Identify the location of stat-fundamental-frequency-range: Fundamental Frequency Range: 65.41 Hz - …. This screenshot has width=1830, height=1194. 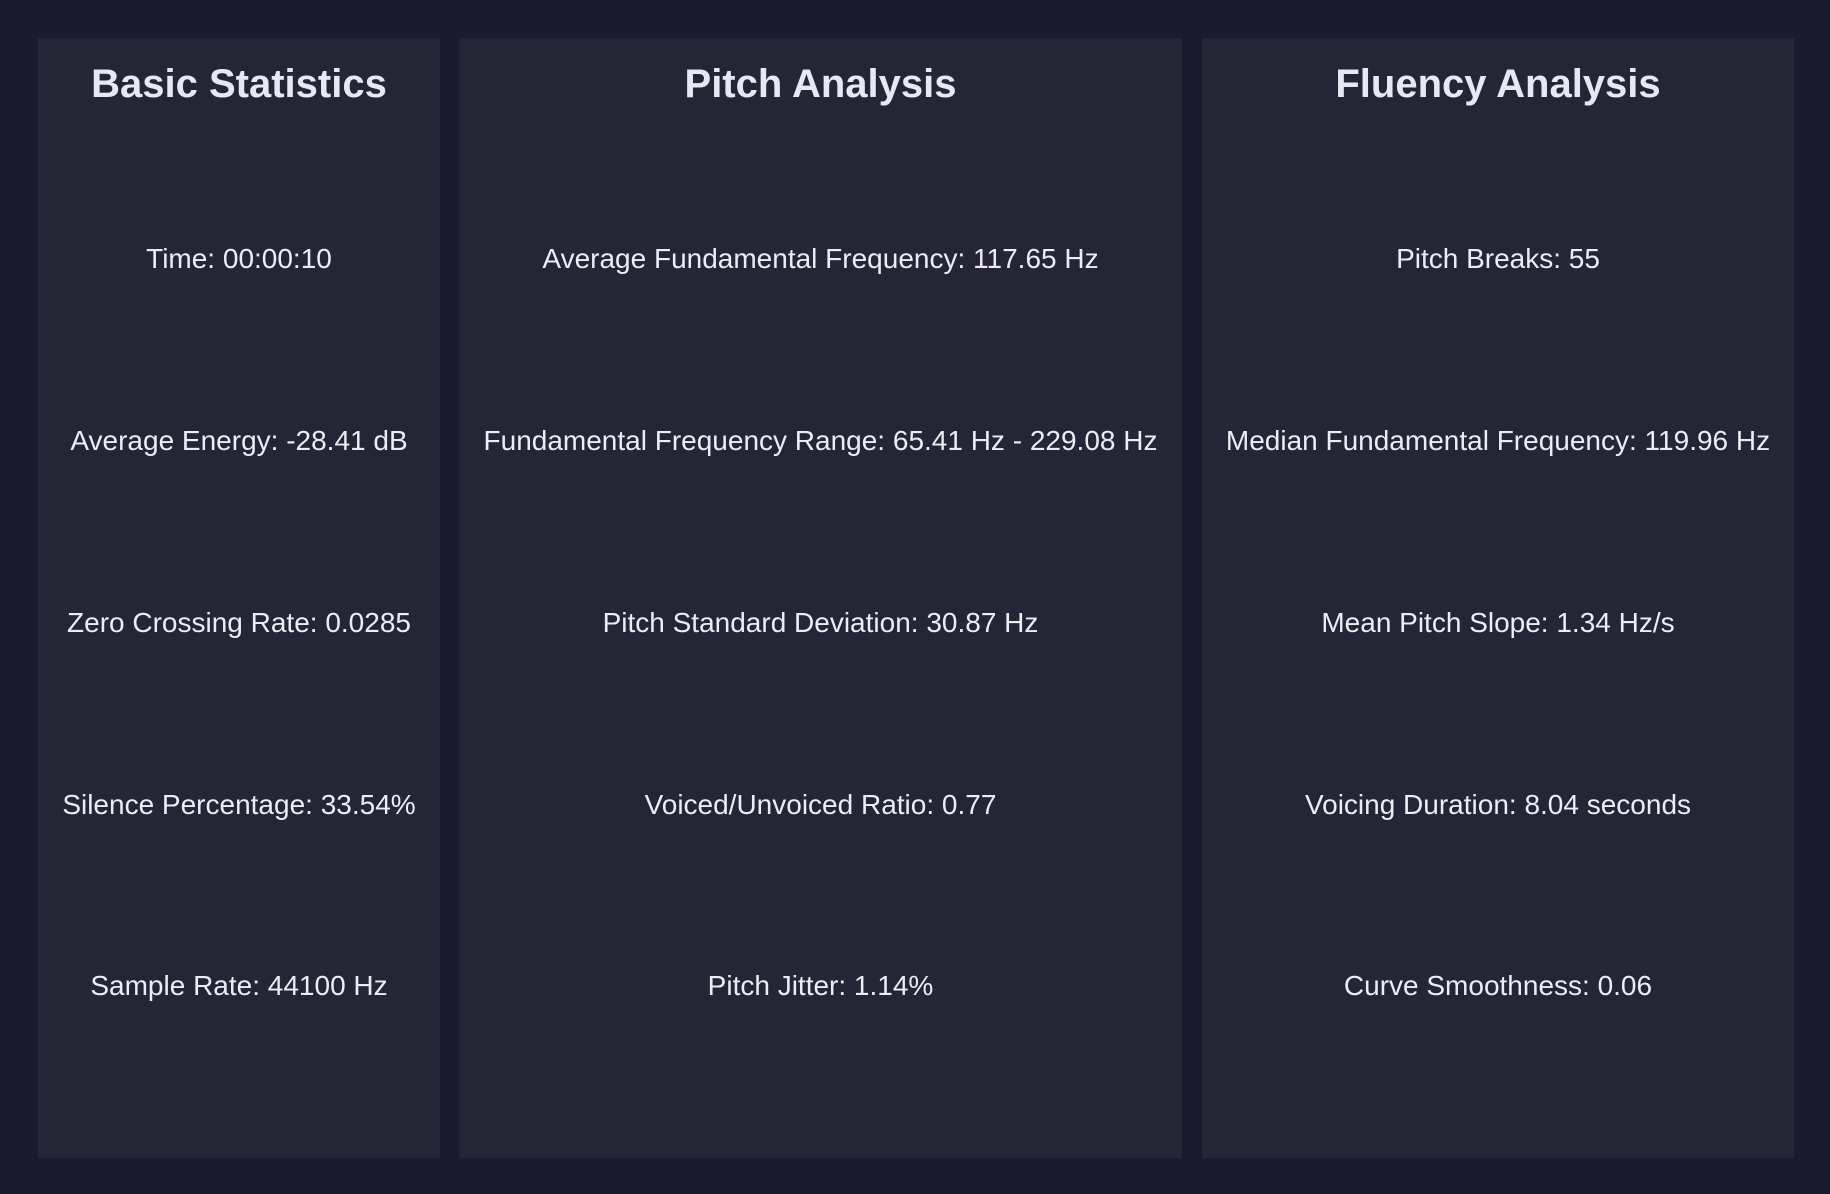
(820, 440).